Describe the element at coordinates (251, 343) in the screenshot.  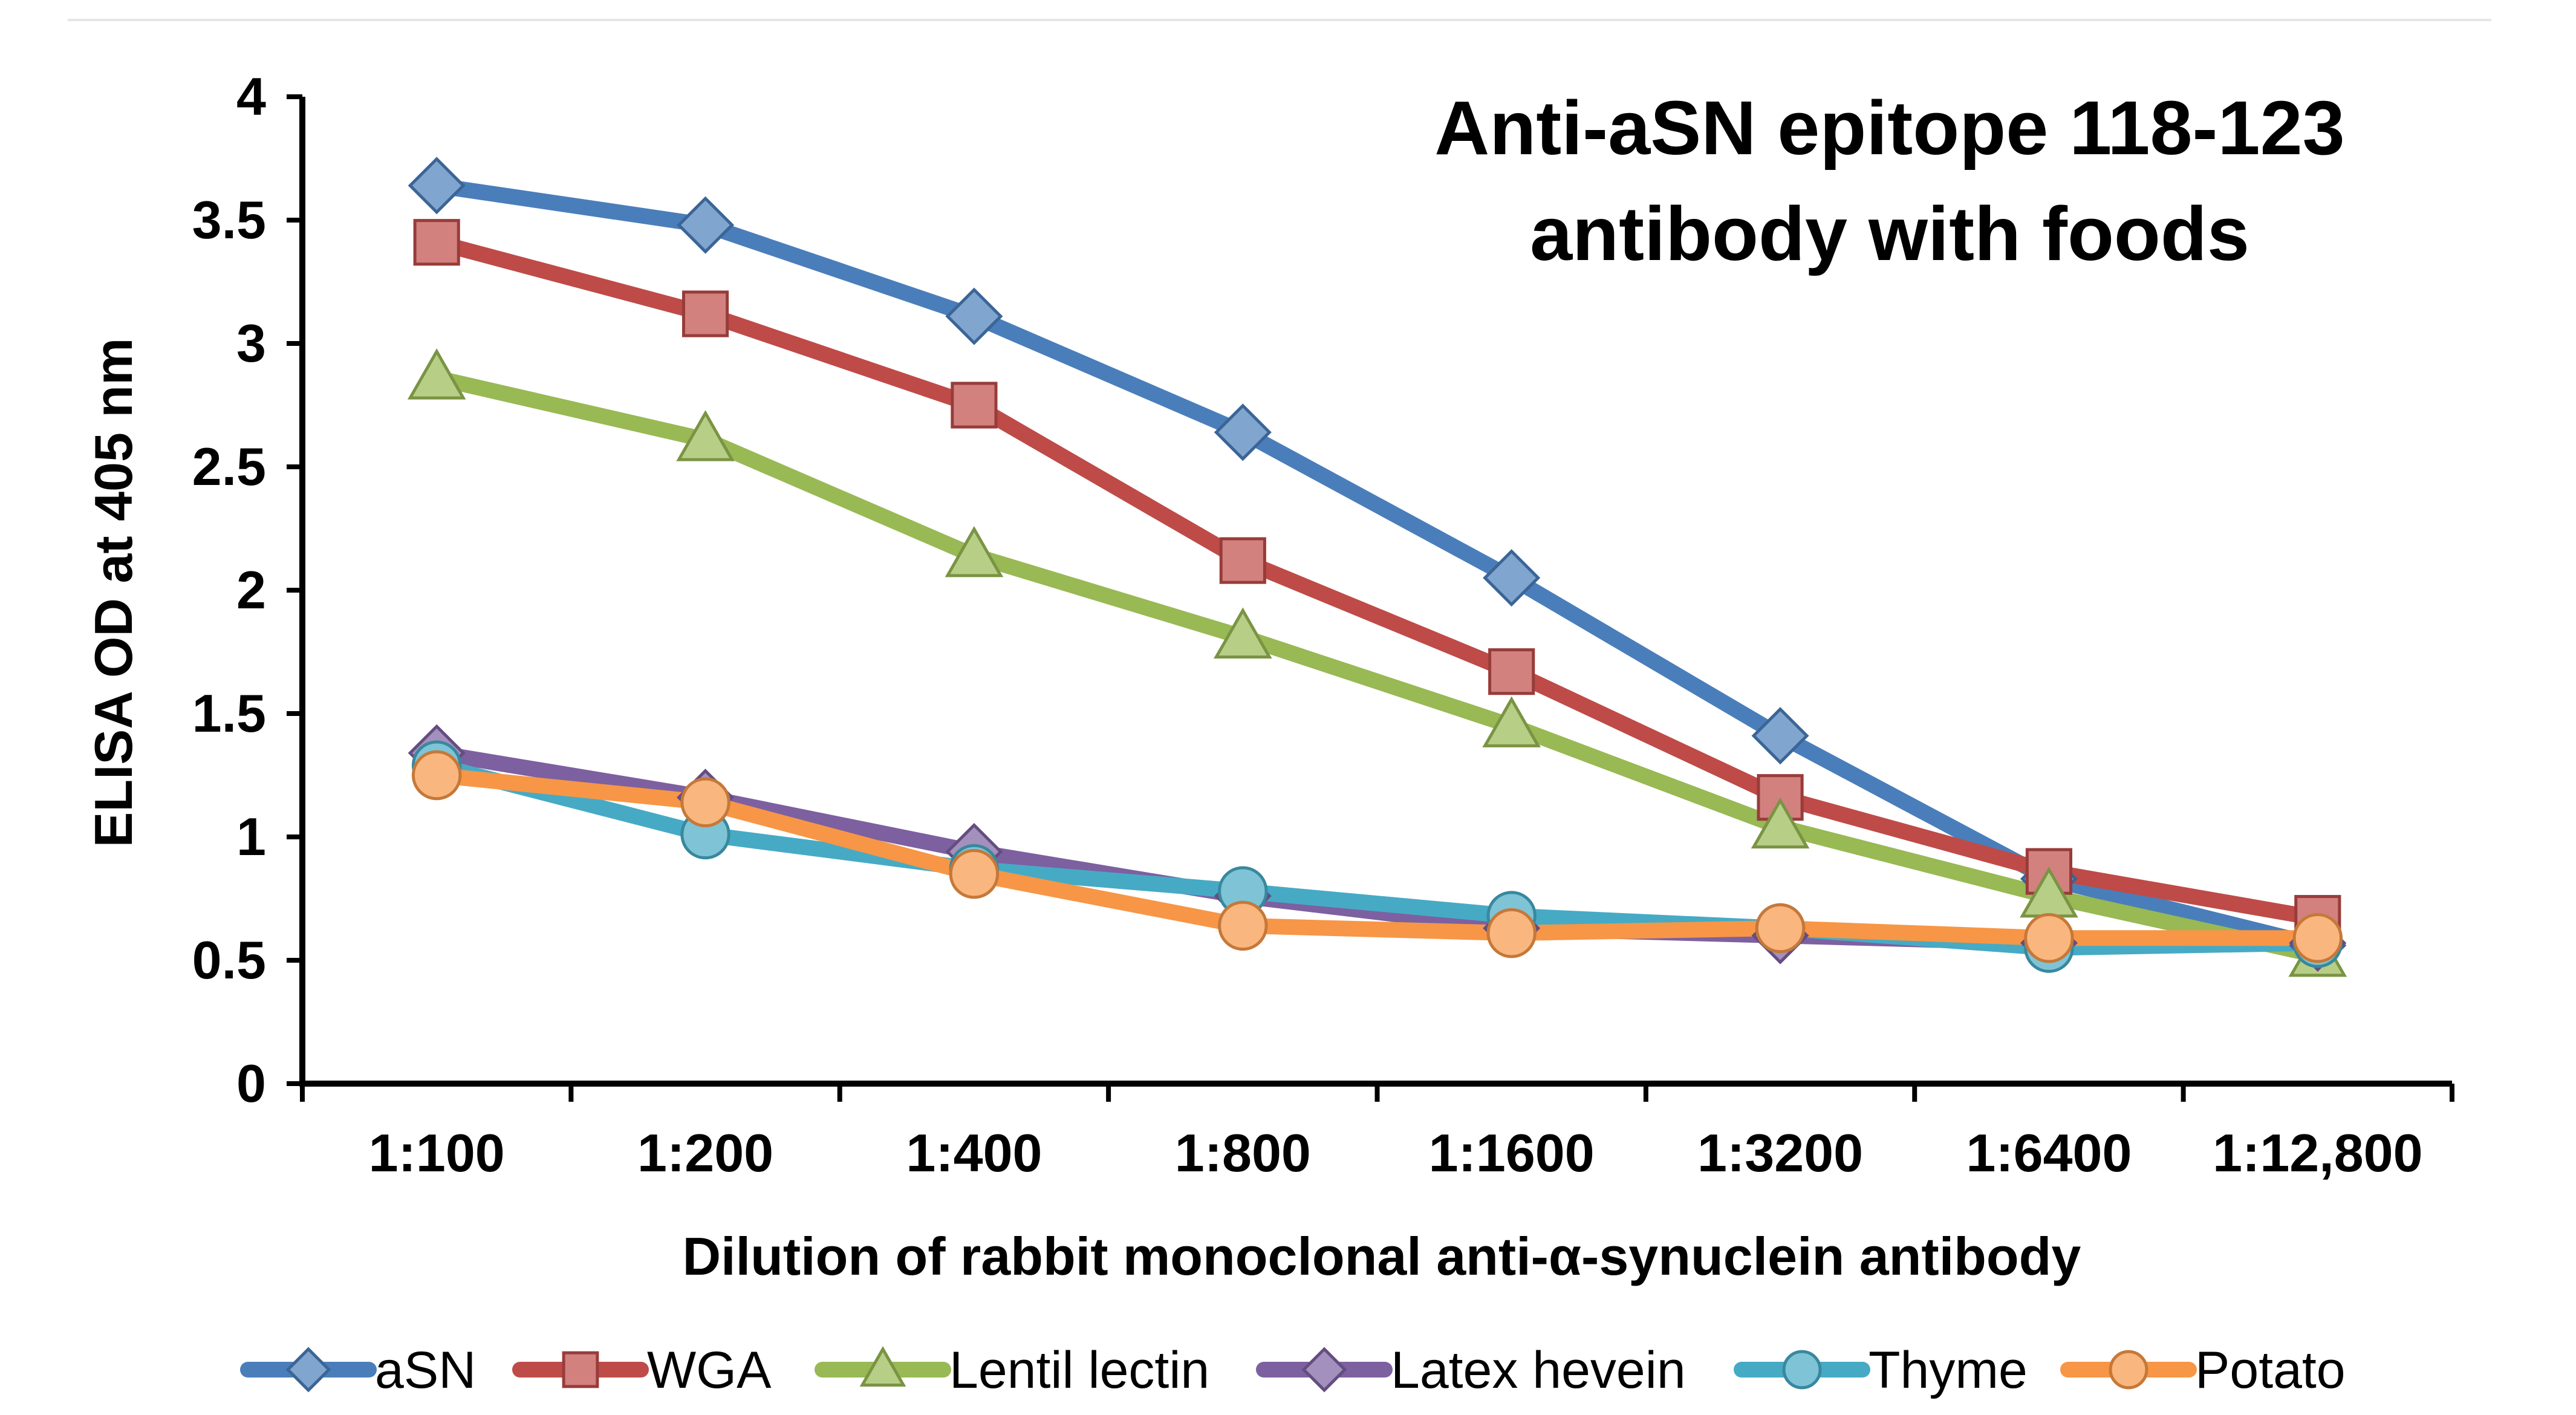
I see `y-tick-label: 3` at that location.